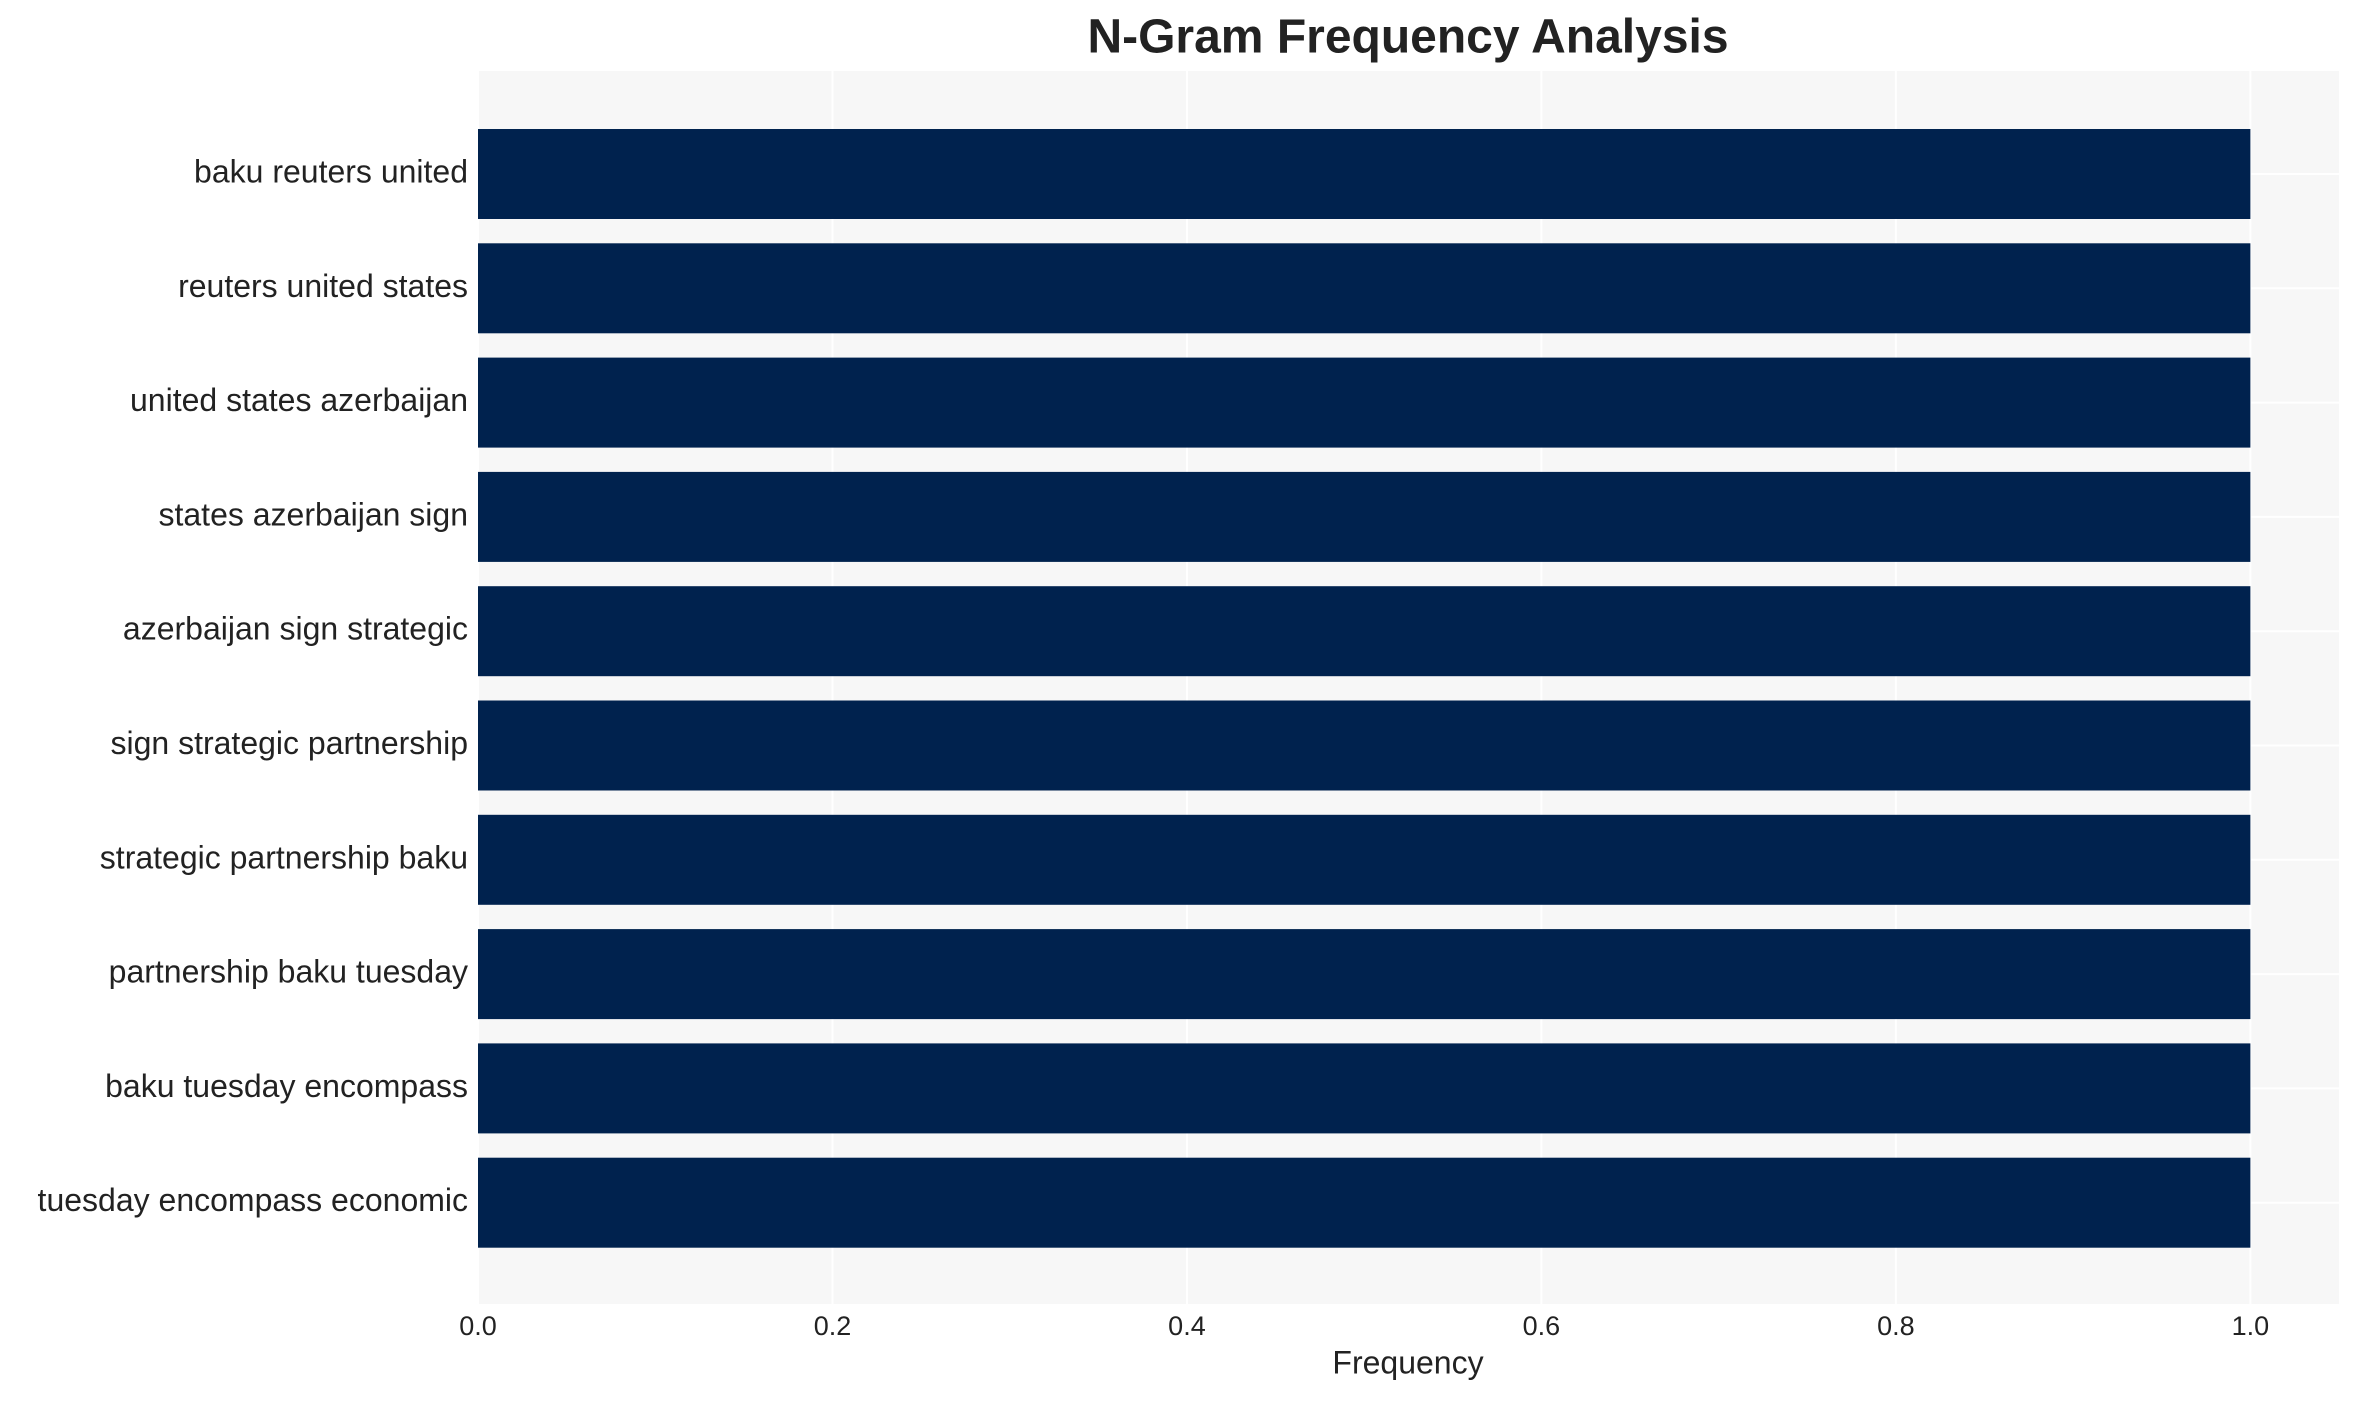  What do you see at coordinates (299, 400) in the screenshot?
I see `y-tick-label: united states azerbaijan` at bounding box center [299, 400].